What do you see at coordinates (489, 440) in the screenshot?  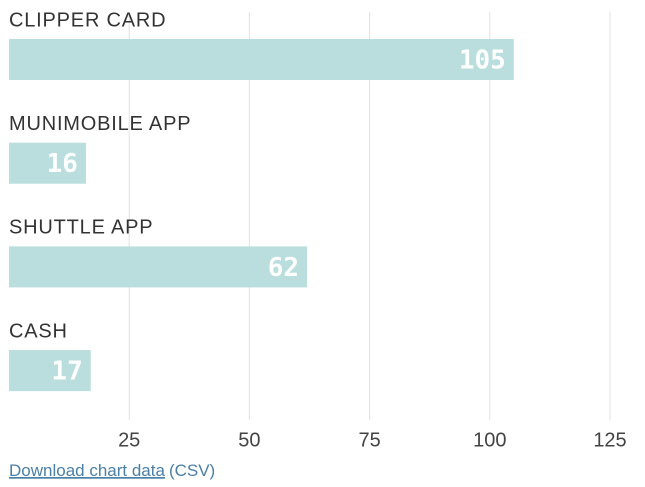 I see `x-tick-label: 100` at bounding box center [489, 440].